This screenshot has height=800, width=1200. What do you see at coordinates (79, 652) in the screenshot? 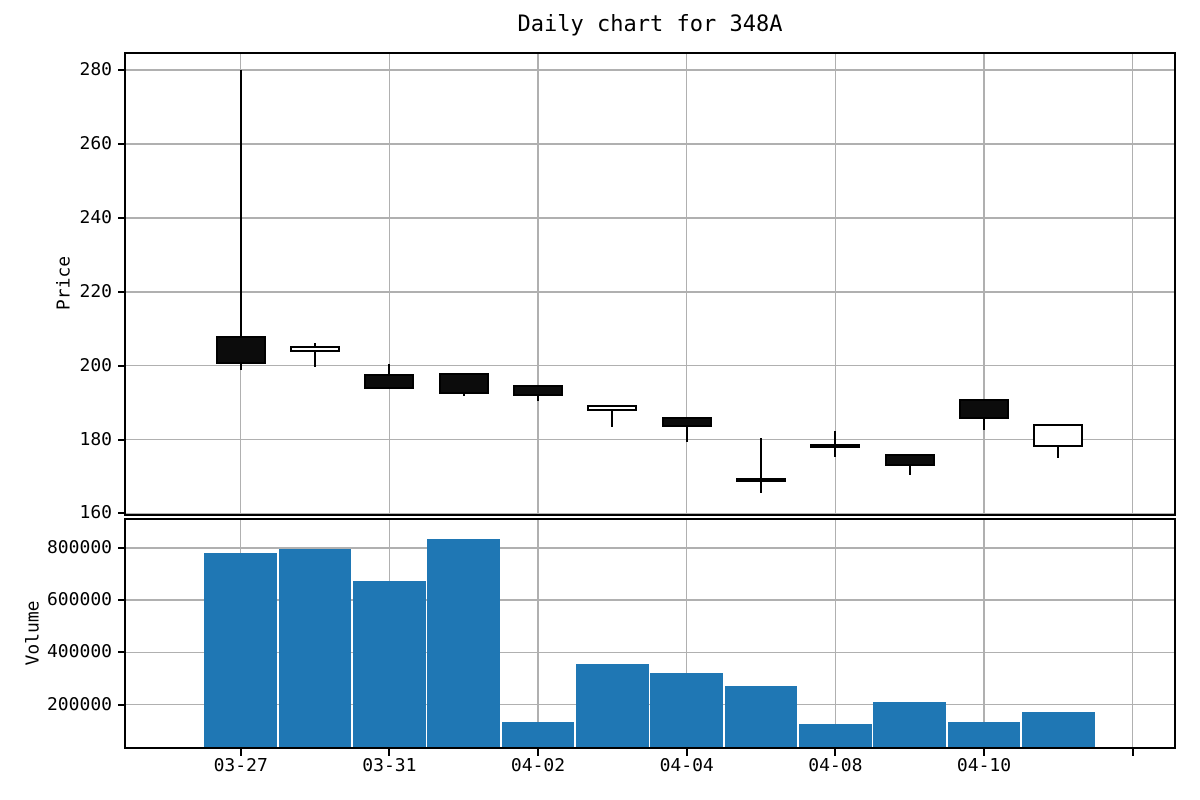
I see `y-tick-label: 400000` at bounding box center [79, 652].